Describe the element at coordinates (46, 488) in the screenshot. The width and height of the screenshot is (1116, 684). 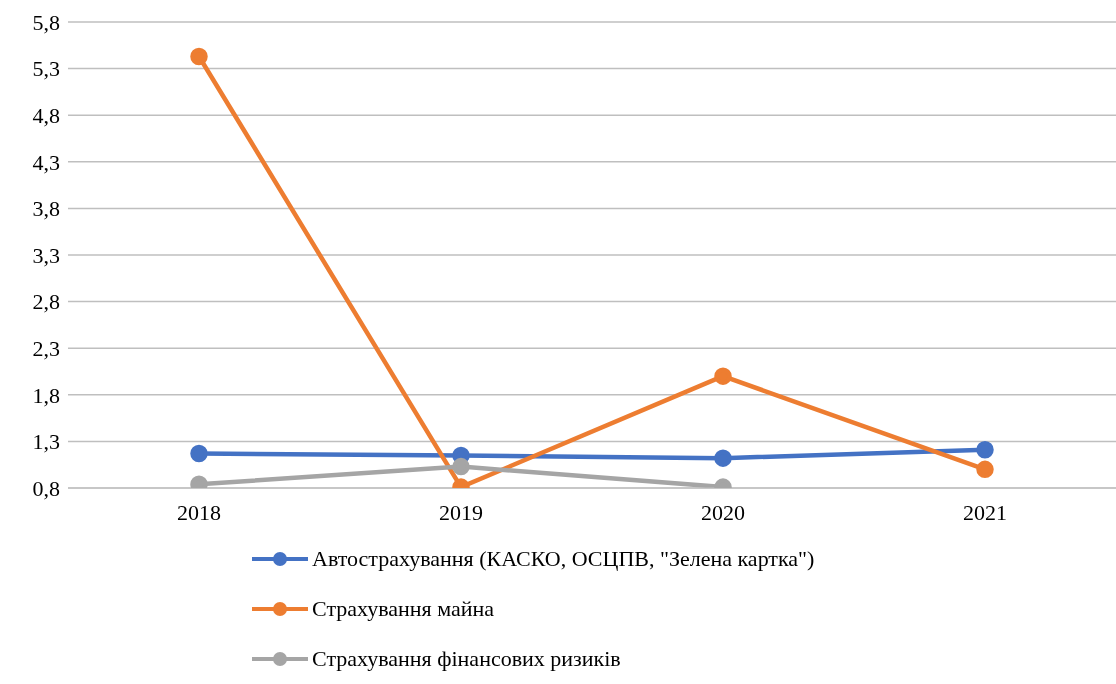
I see `y-tick-label: 0,8` at that location.